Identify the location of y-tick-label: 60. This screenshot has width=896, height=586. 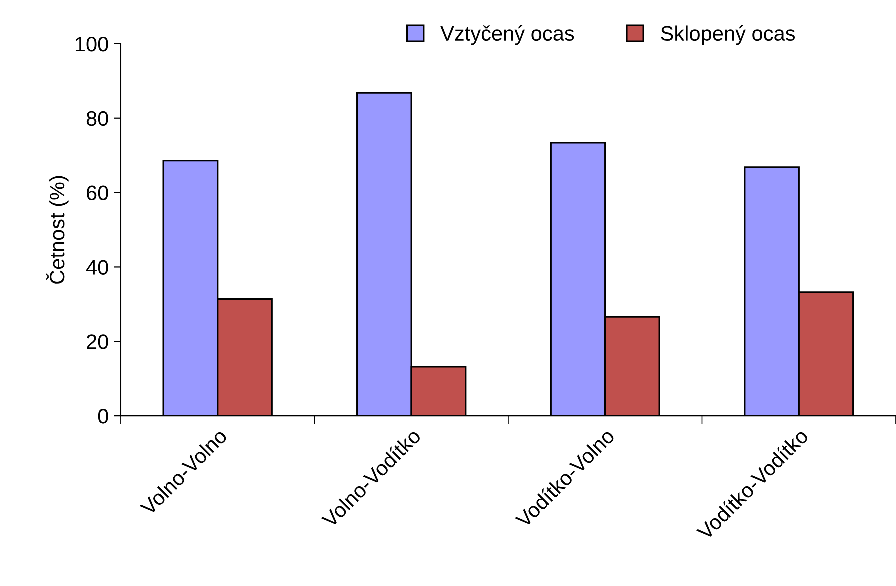
(97, 193).